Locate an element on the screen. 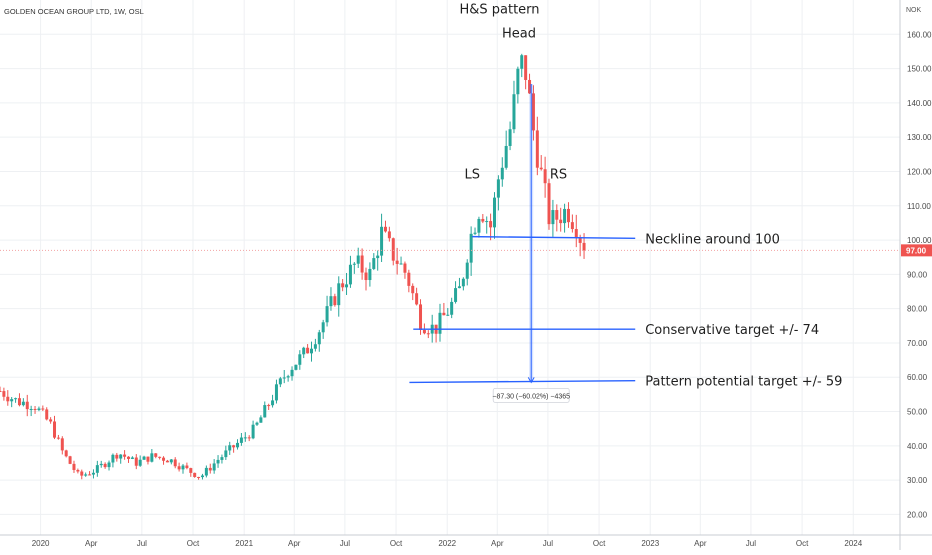 This screenshot has height=555, width=932. y-tick-label: 60.00 is located at coordinates (917, 377).